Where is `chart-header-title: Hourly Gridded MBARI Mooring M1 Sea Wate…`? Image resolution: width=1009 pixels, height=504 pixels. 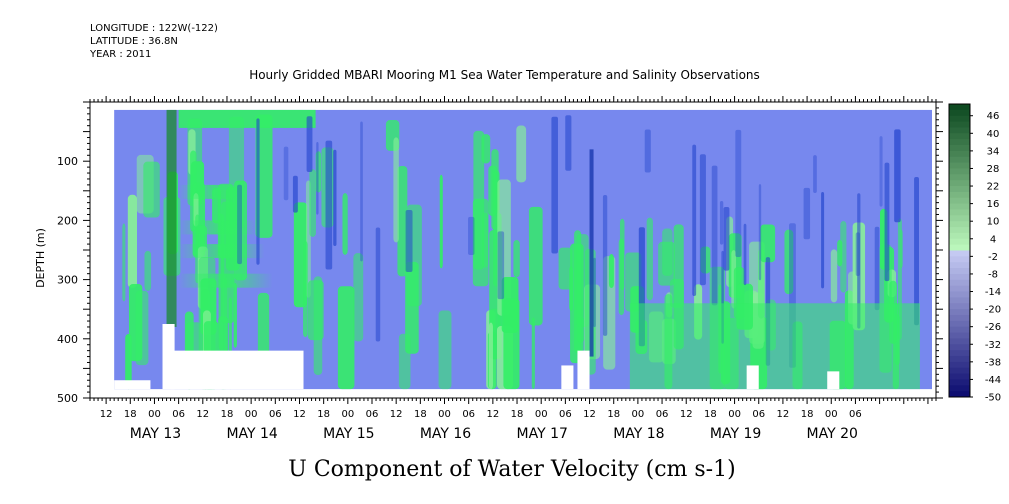
chart-header-title: Hourly Gridded MBARI Mooring M1 Sea Wate… is located at coordinates (504, 75).